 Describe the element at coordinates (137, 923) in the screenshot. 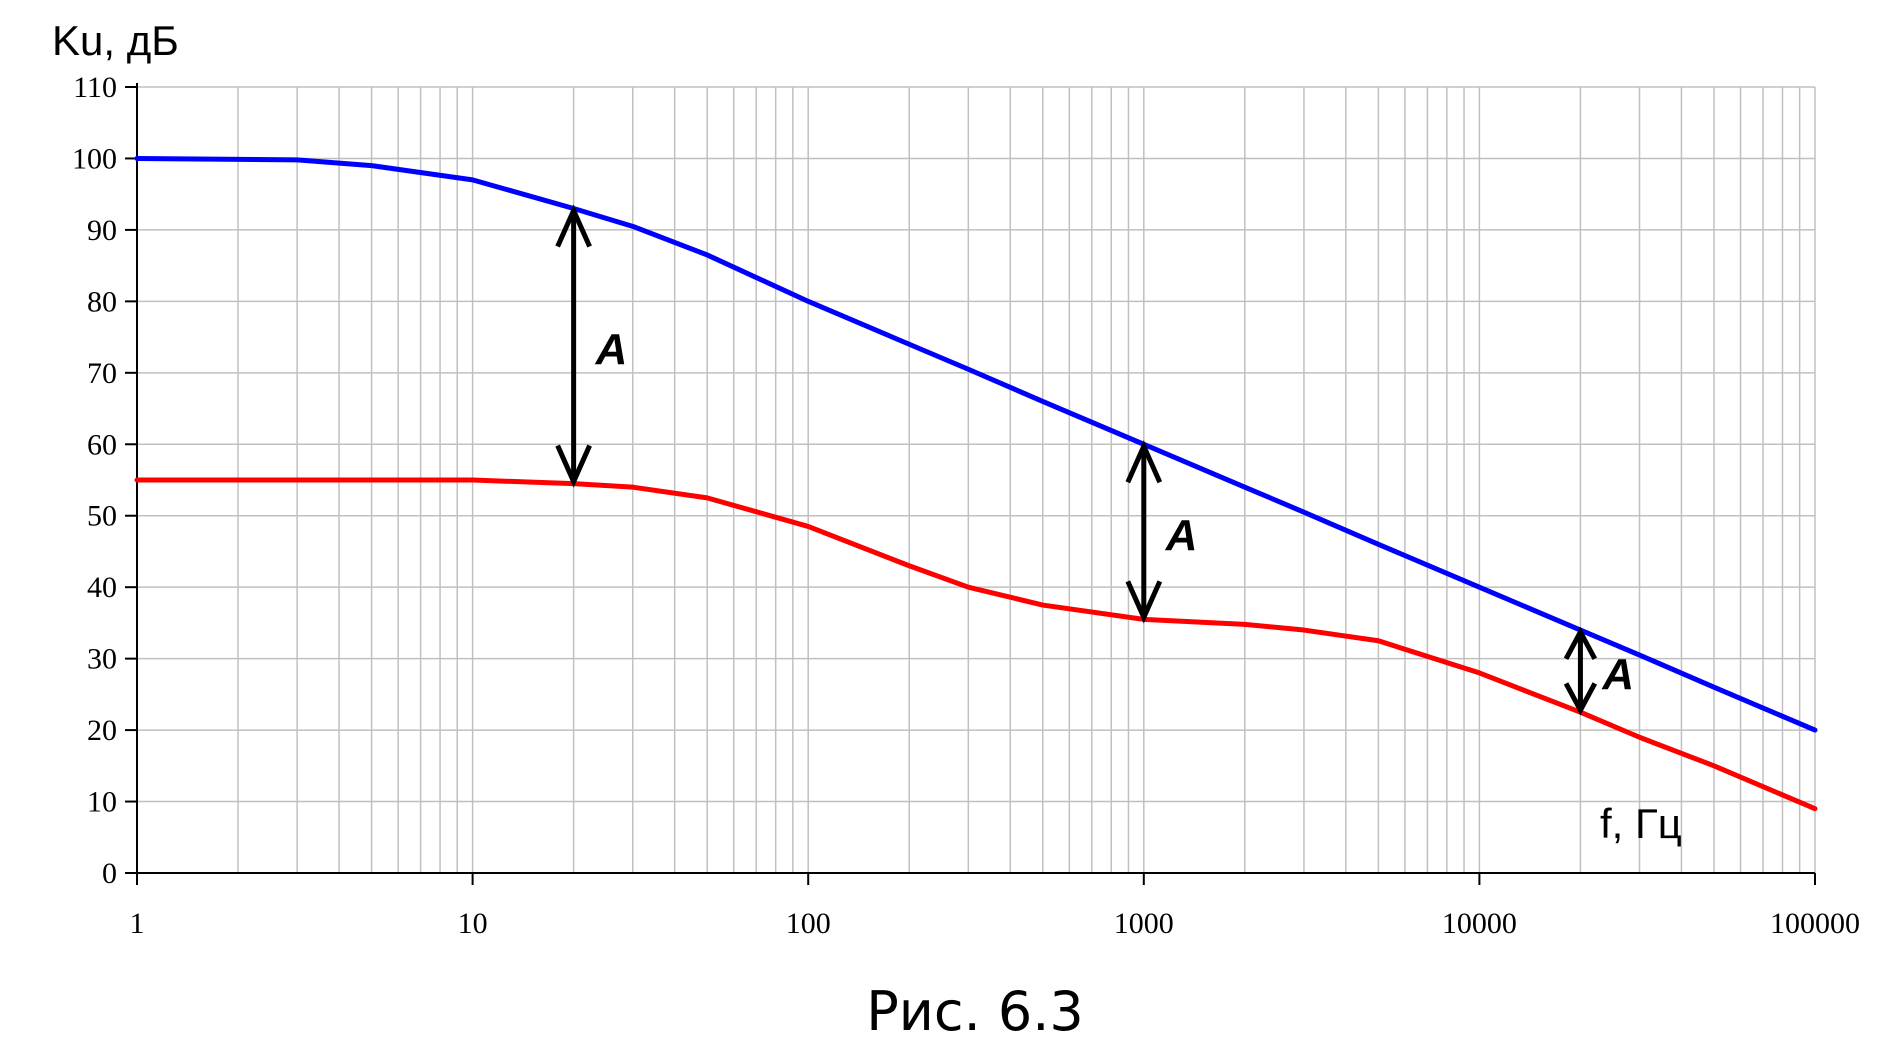

I see `x-tick-label: 1` at that location.